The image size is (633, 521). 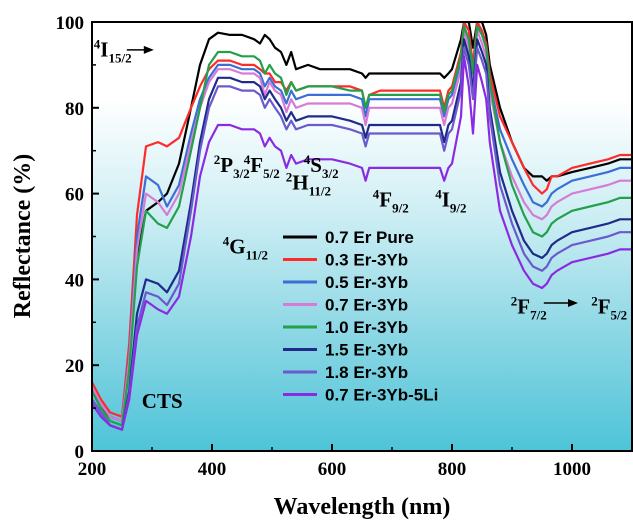 What do you see at coordinates (74, 280) in the screenshot?
I see `y-tick-label: 40` at bounding box center [74, 280].